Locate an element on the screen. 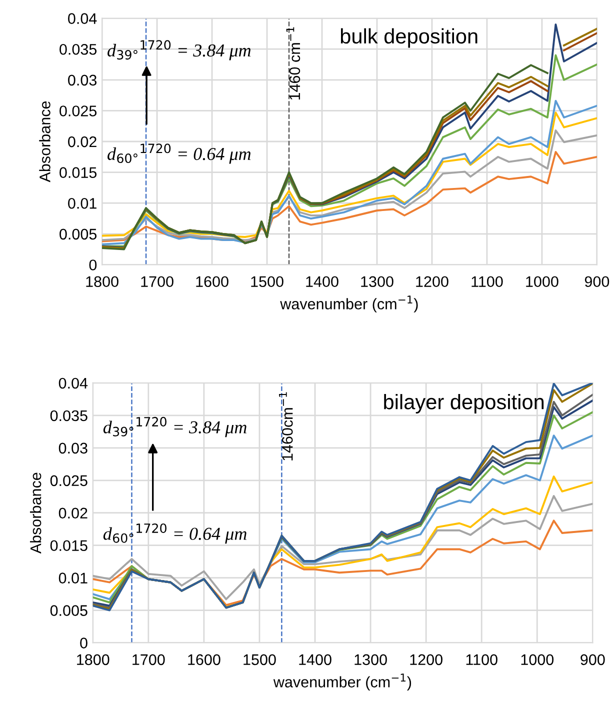 This screenshot has height=704, width=611. annotation: bulk deposition is located at coordinates (409, 38).